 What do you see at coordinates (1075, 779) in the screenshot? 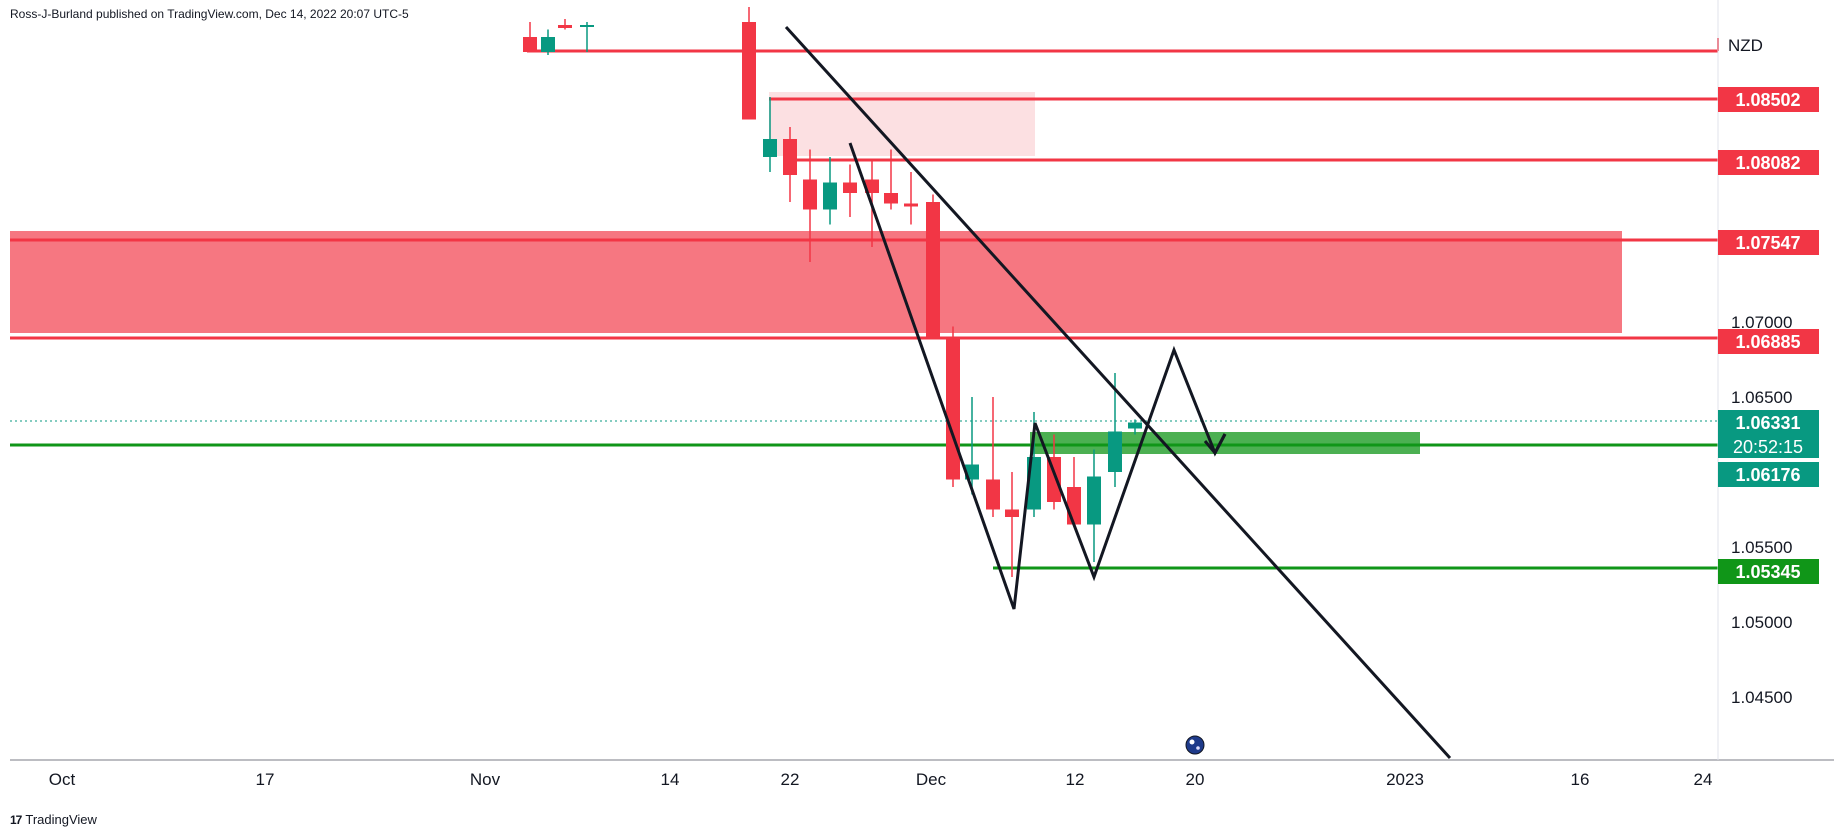
I see `x-tick-label: 12` at bounding box center [1075, 779].